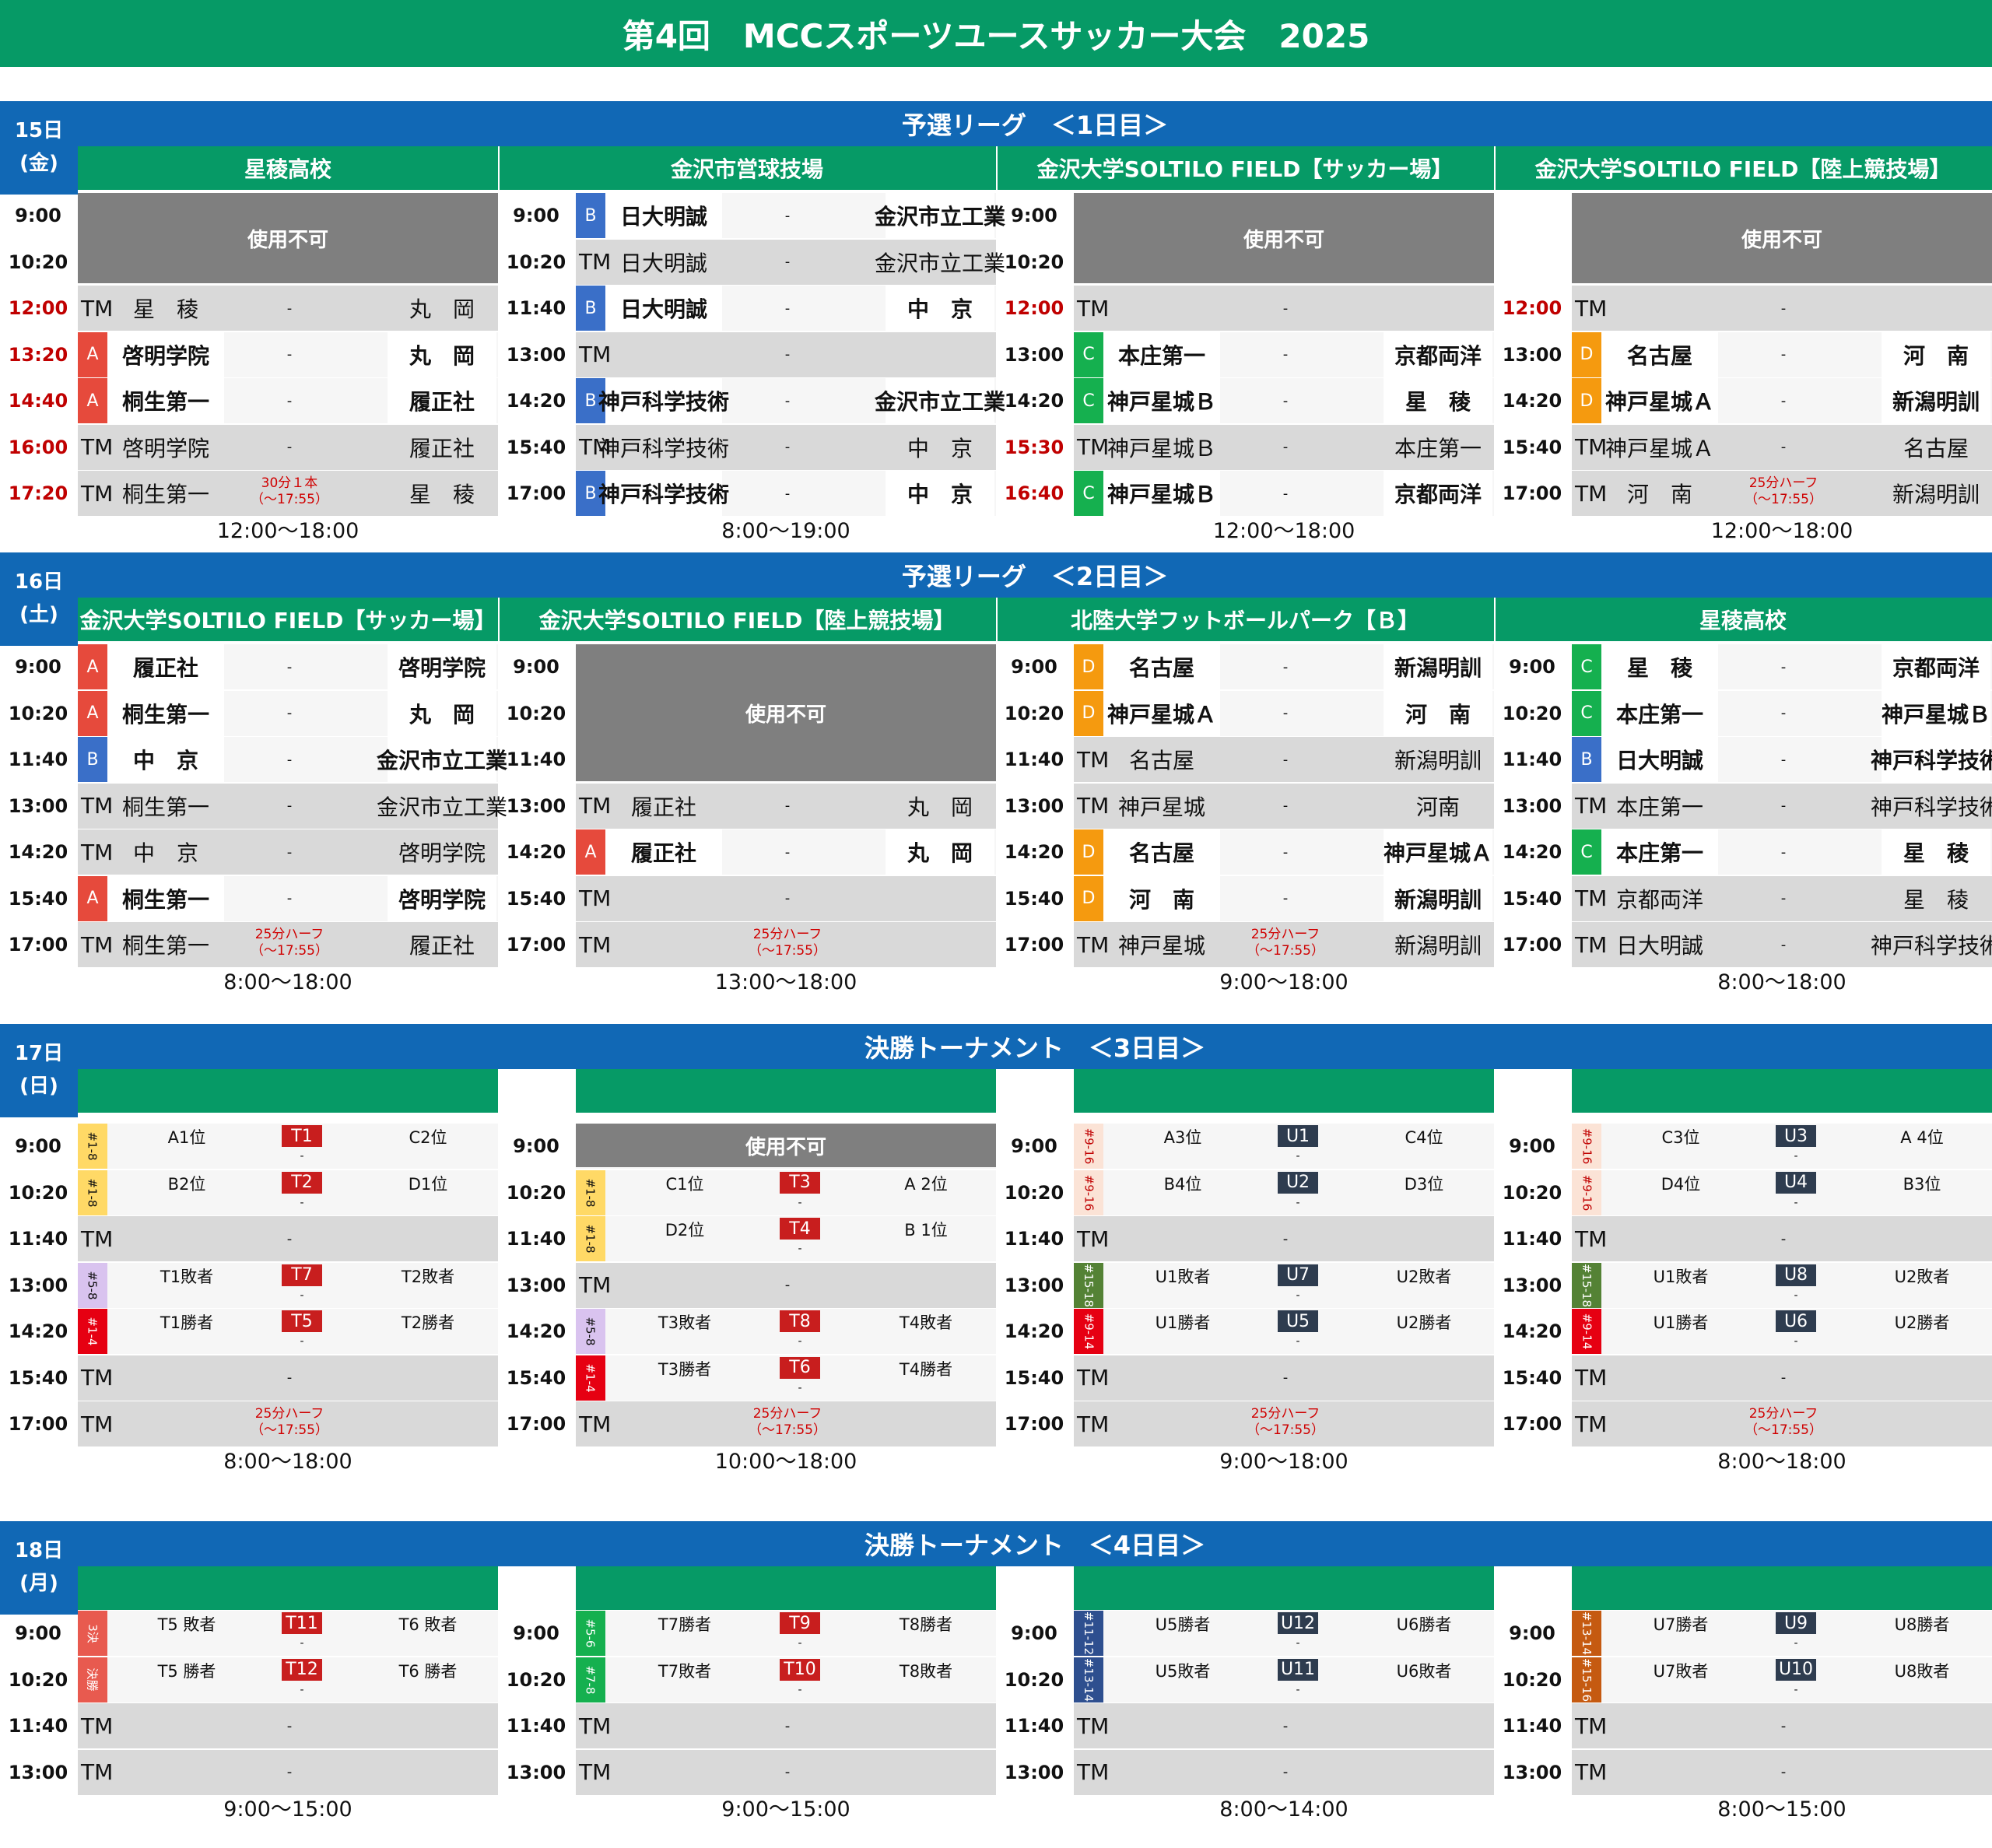 This screenshot has width=1992, height=1848. I want to click on home-slot: T3敗者, so click(685, 1322).